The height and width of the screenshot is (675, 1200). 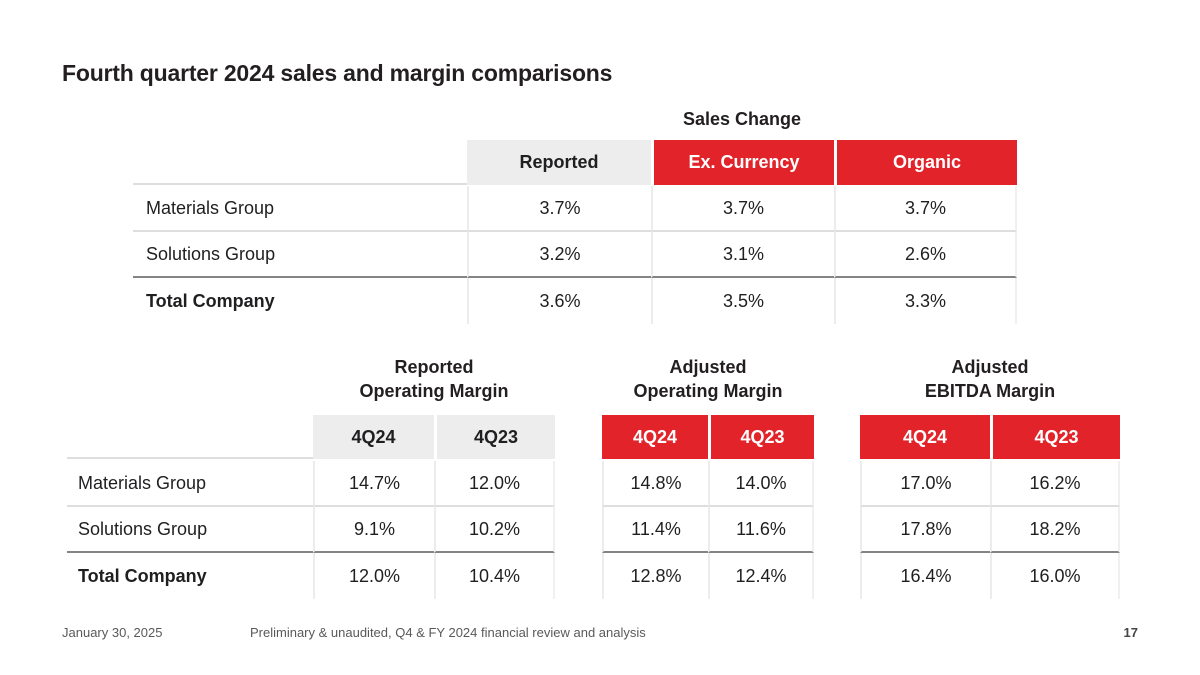 What do you see at coordinates (925, 530) in the screenshot?
I see `table-cell: 17.8%` at bounding box center [925, 530].